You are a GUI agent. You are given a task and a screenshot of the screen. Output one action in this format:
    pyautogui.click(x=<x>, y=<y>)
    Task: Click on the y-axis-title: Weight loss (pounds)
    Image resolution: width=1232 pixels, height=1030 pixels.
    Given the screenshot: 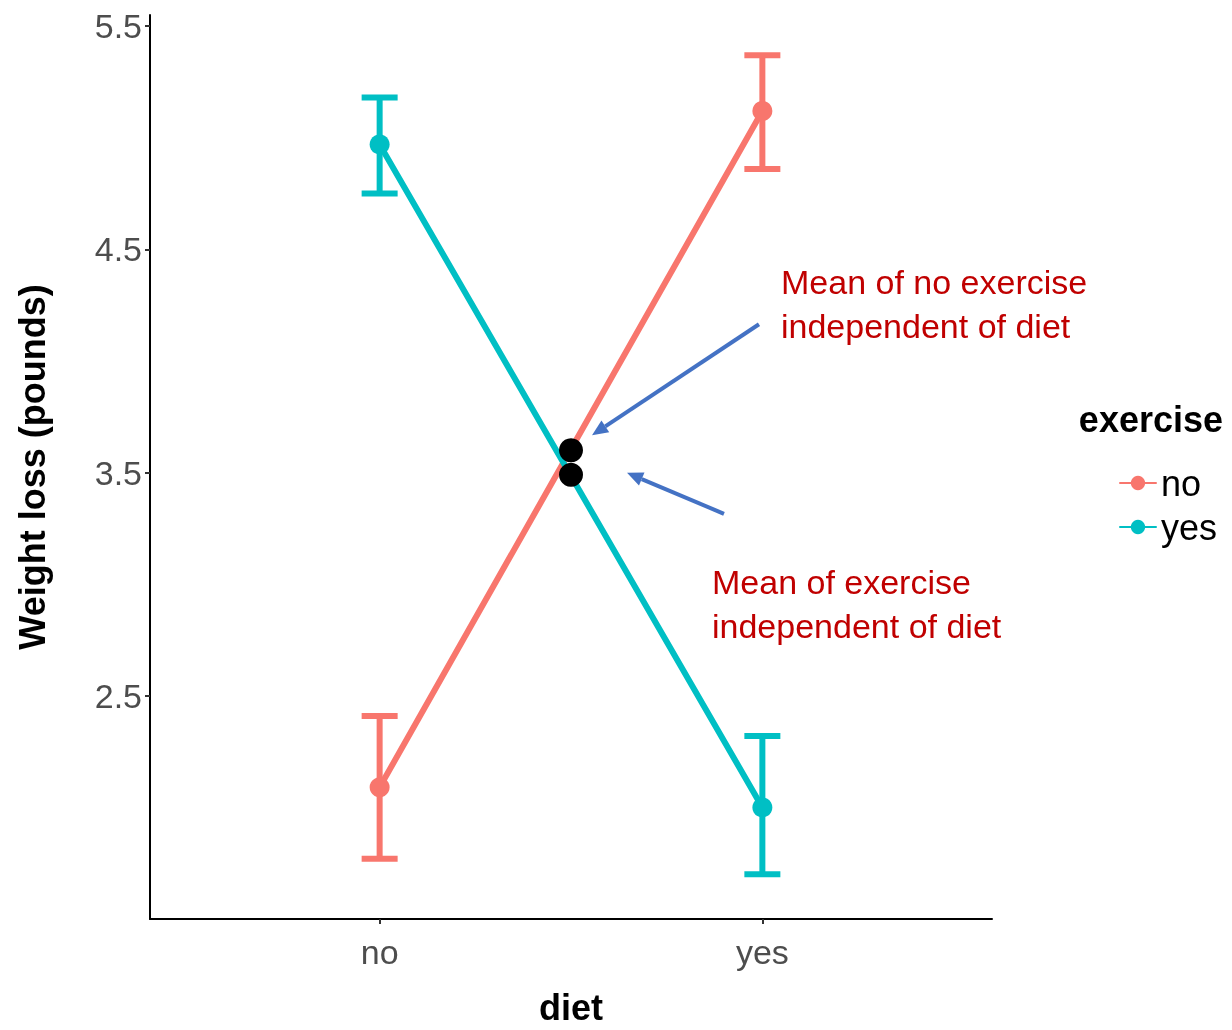 What is the action you would take?
    pyautogui.click(x=32, y=467)
    